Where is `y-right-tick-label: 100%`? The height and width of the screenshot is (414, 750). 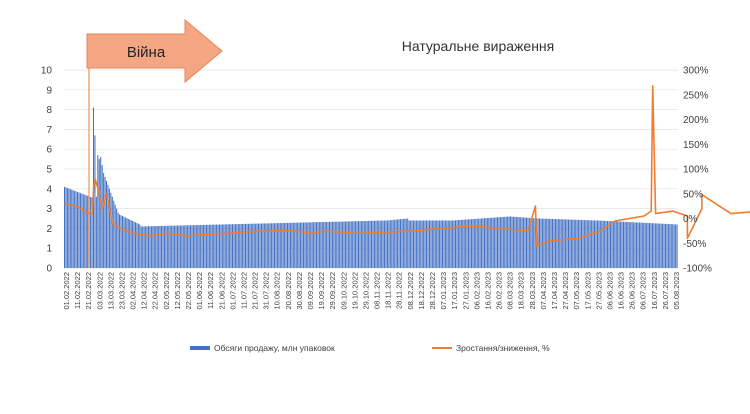 y-right-tick-label: 100% is located at coordinates (696, 170).